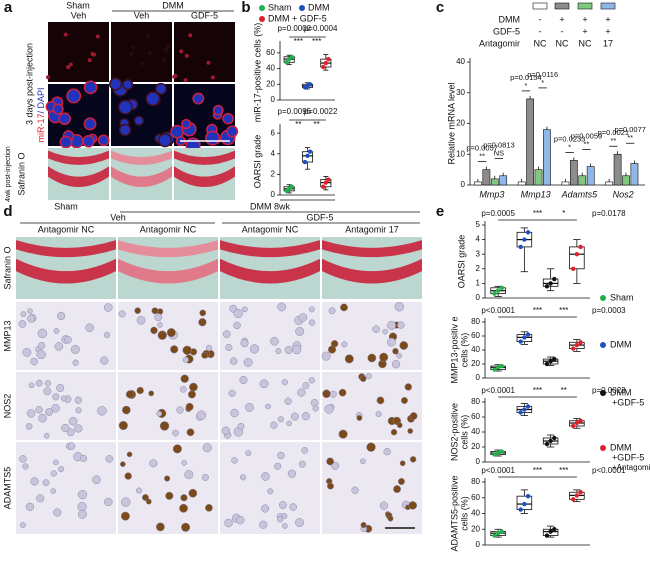  Describe the element at coordinates (499, 43) in the screenshot. I see `legend-row-label: Antagomir` at that location.